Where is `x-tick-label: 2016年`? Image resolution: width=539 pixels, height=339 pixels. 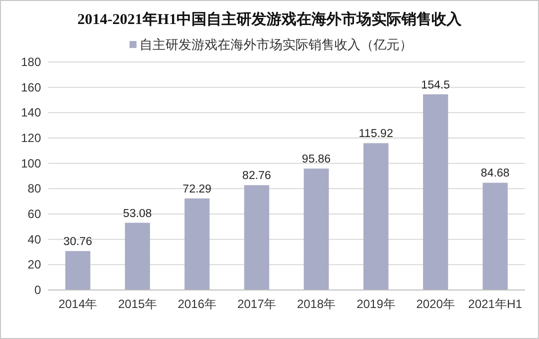
x-tick-label: 2016年 is located at coordinates (197, 304).